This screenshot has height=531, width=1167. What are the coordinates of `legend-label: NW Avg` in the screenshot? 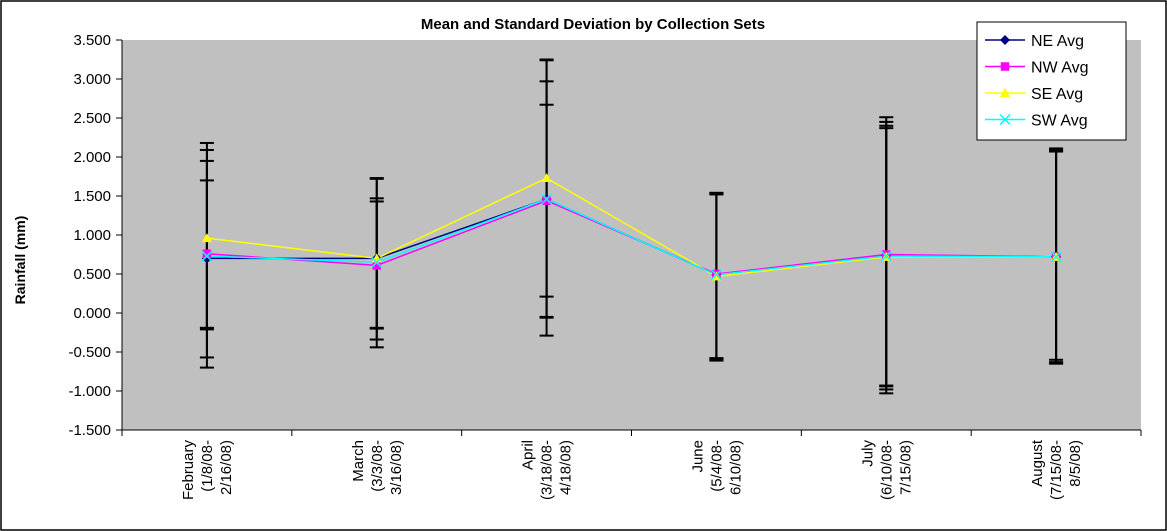 It's located at (1060, 68).